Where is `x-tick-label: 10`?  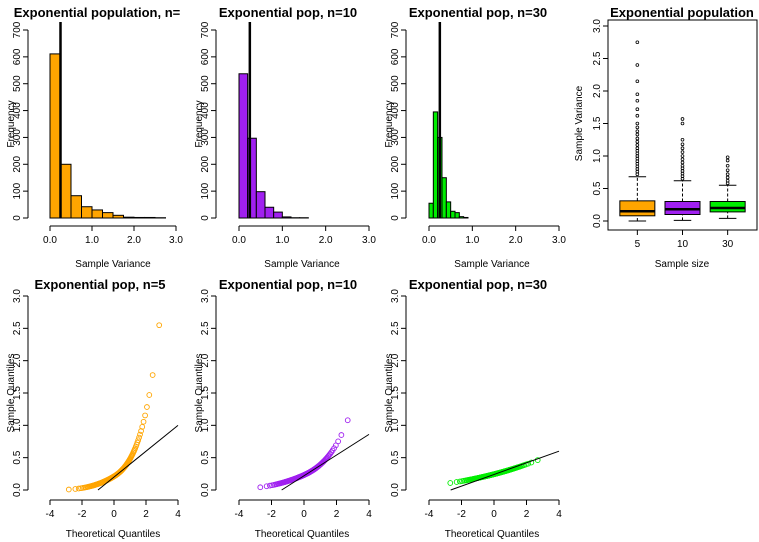 x-tick-label: 10 is located at coordinates (683, 244).